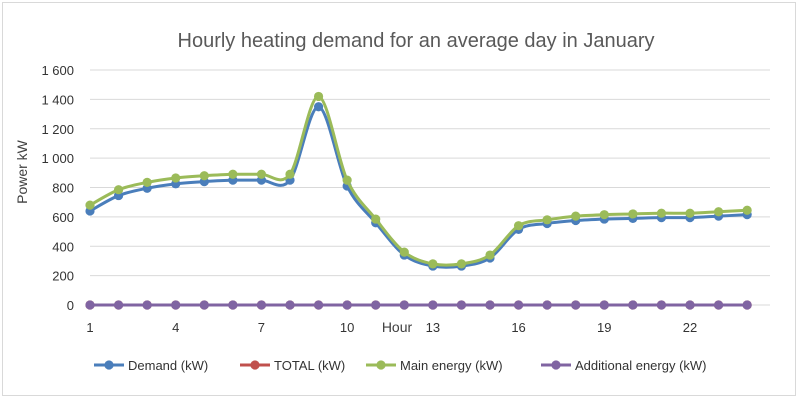  Describe the element at coordinates (22, 171) in the screenshot. I see `y-axis-title: Power kW` at that location.